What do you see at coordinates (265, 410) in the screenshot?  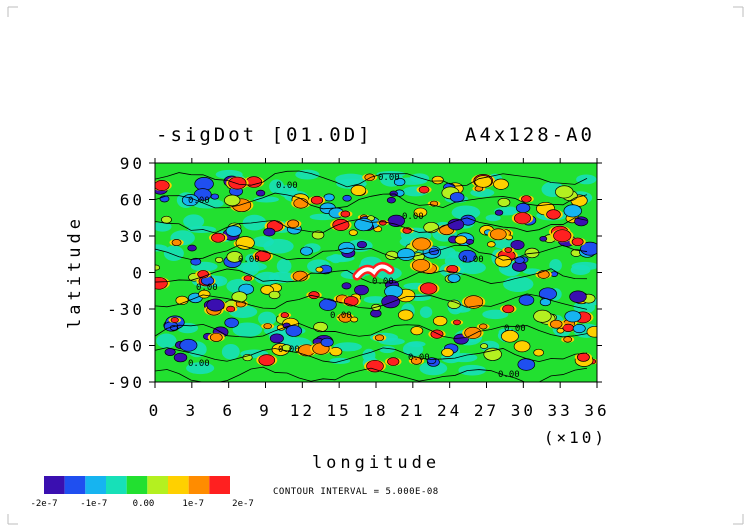 I see `x-tick-label: 9` at bounding box center [265, 410].